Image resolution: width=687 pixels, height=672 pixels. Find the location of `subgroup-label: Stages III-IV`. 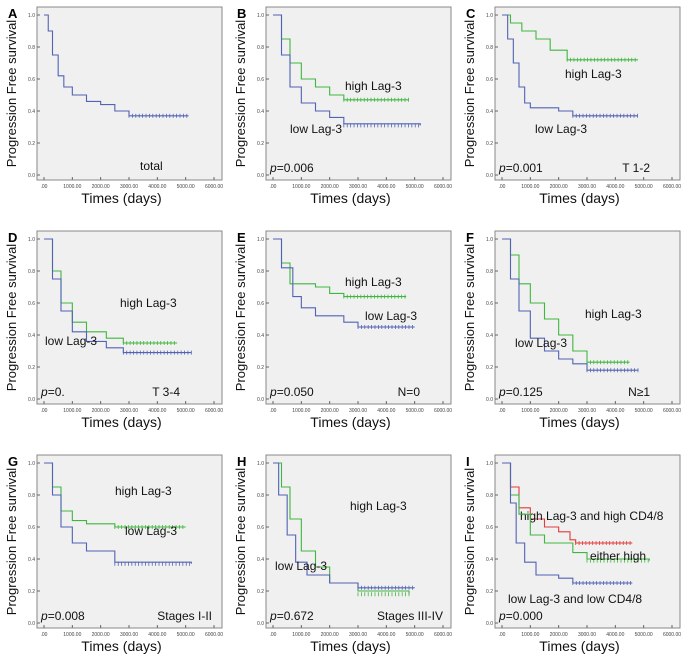

subgroup-label: Stages III-IV is located at coordinates (410, 616).